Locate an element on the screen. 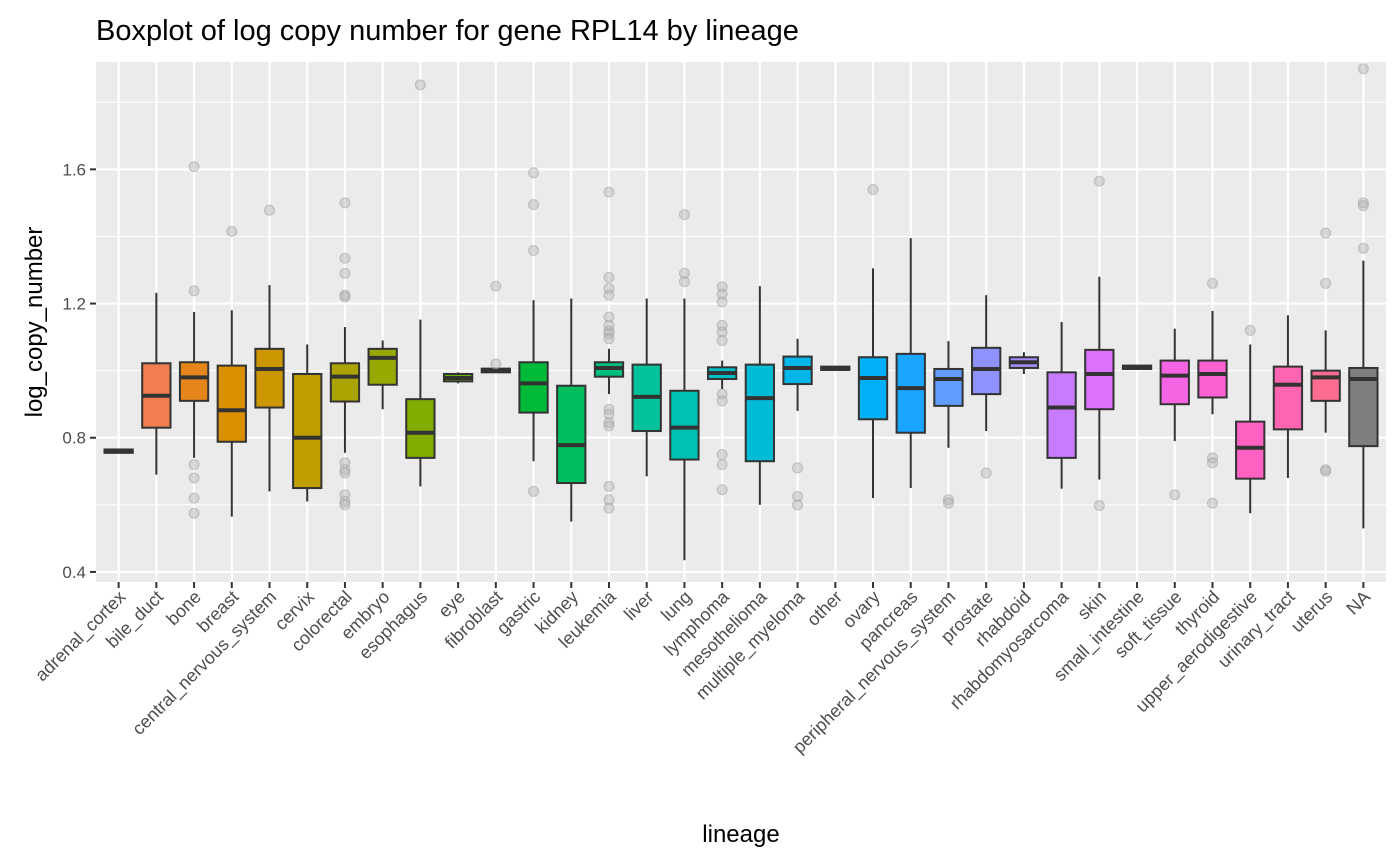 The height and width of the screenshot is (865, 1400). box-other is located at coordinates (835, 368).